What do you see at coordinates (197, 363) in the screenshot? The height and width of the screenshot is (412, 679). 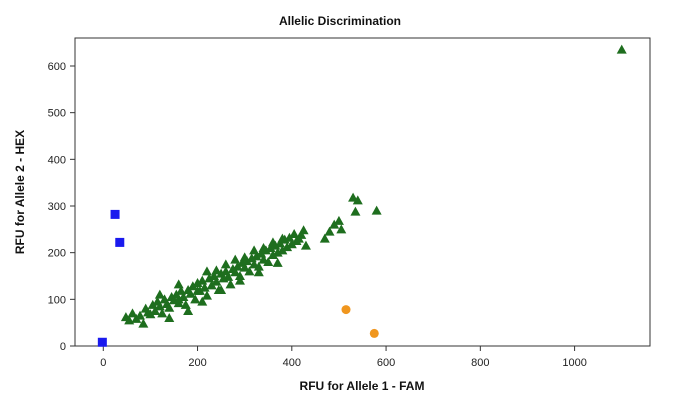 I see `x-tick-label: 200` at bounding box center [197, 363].